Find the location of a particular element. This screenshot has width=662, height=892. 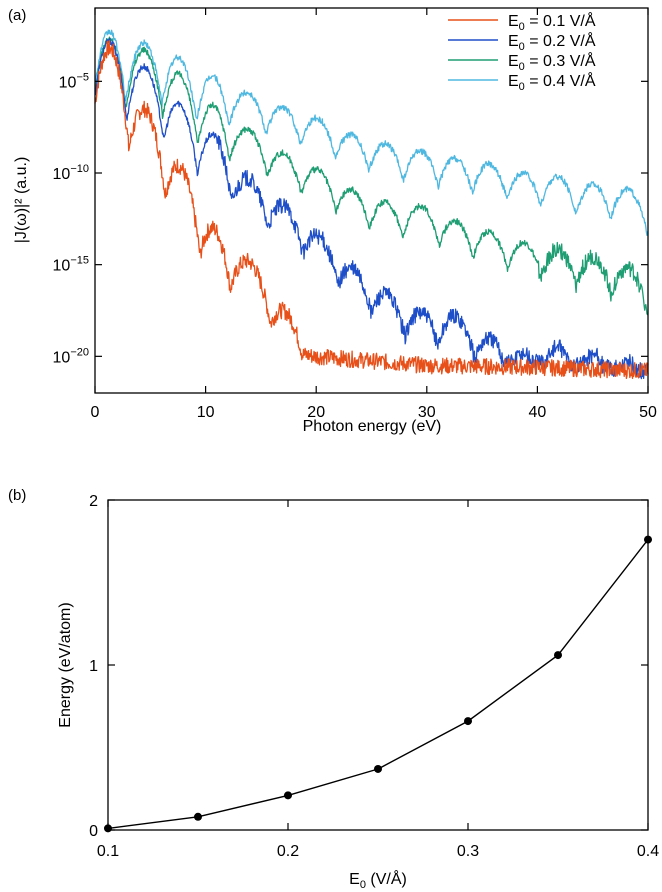

panel-b-xtick-label-2: 0.3 is located at coordinates (468, 851).